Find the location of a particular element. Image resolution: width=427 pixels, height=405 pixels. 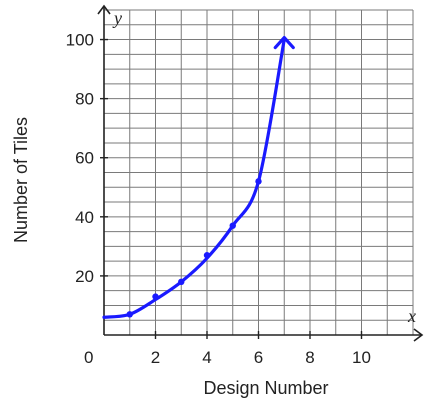

y-tick-label: 40 is located at coordinates (84, 217).